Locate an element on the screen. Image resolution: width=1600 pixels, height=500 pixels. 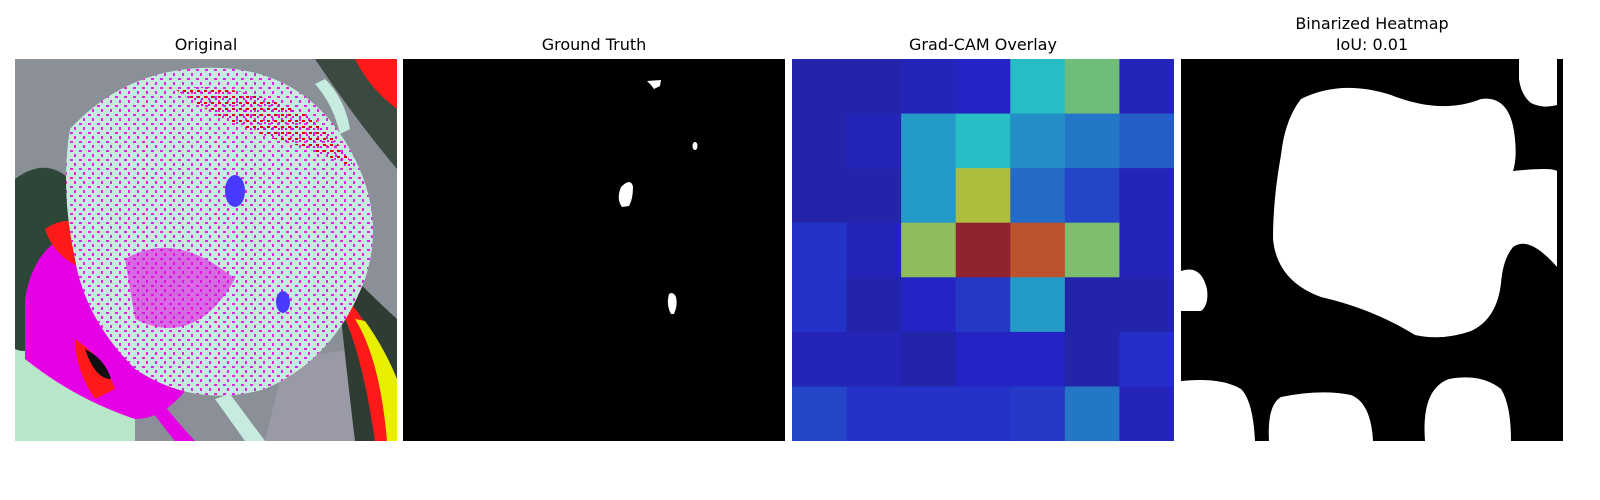
panel-title-binarized: Binarized Heatmap IoU: 0.01 is located at coordinates (1372, 34).